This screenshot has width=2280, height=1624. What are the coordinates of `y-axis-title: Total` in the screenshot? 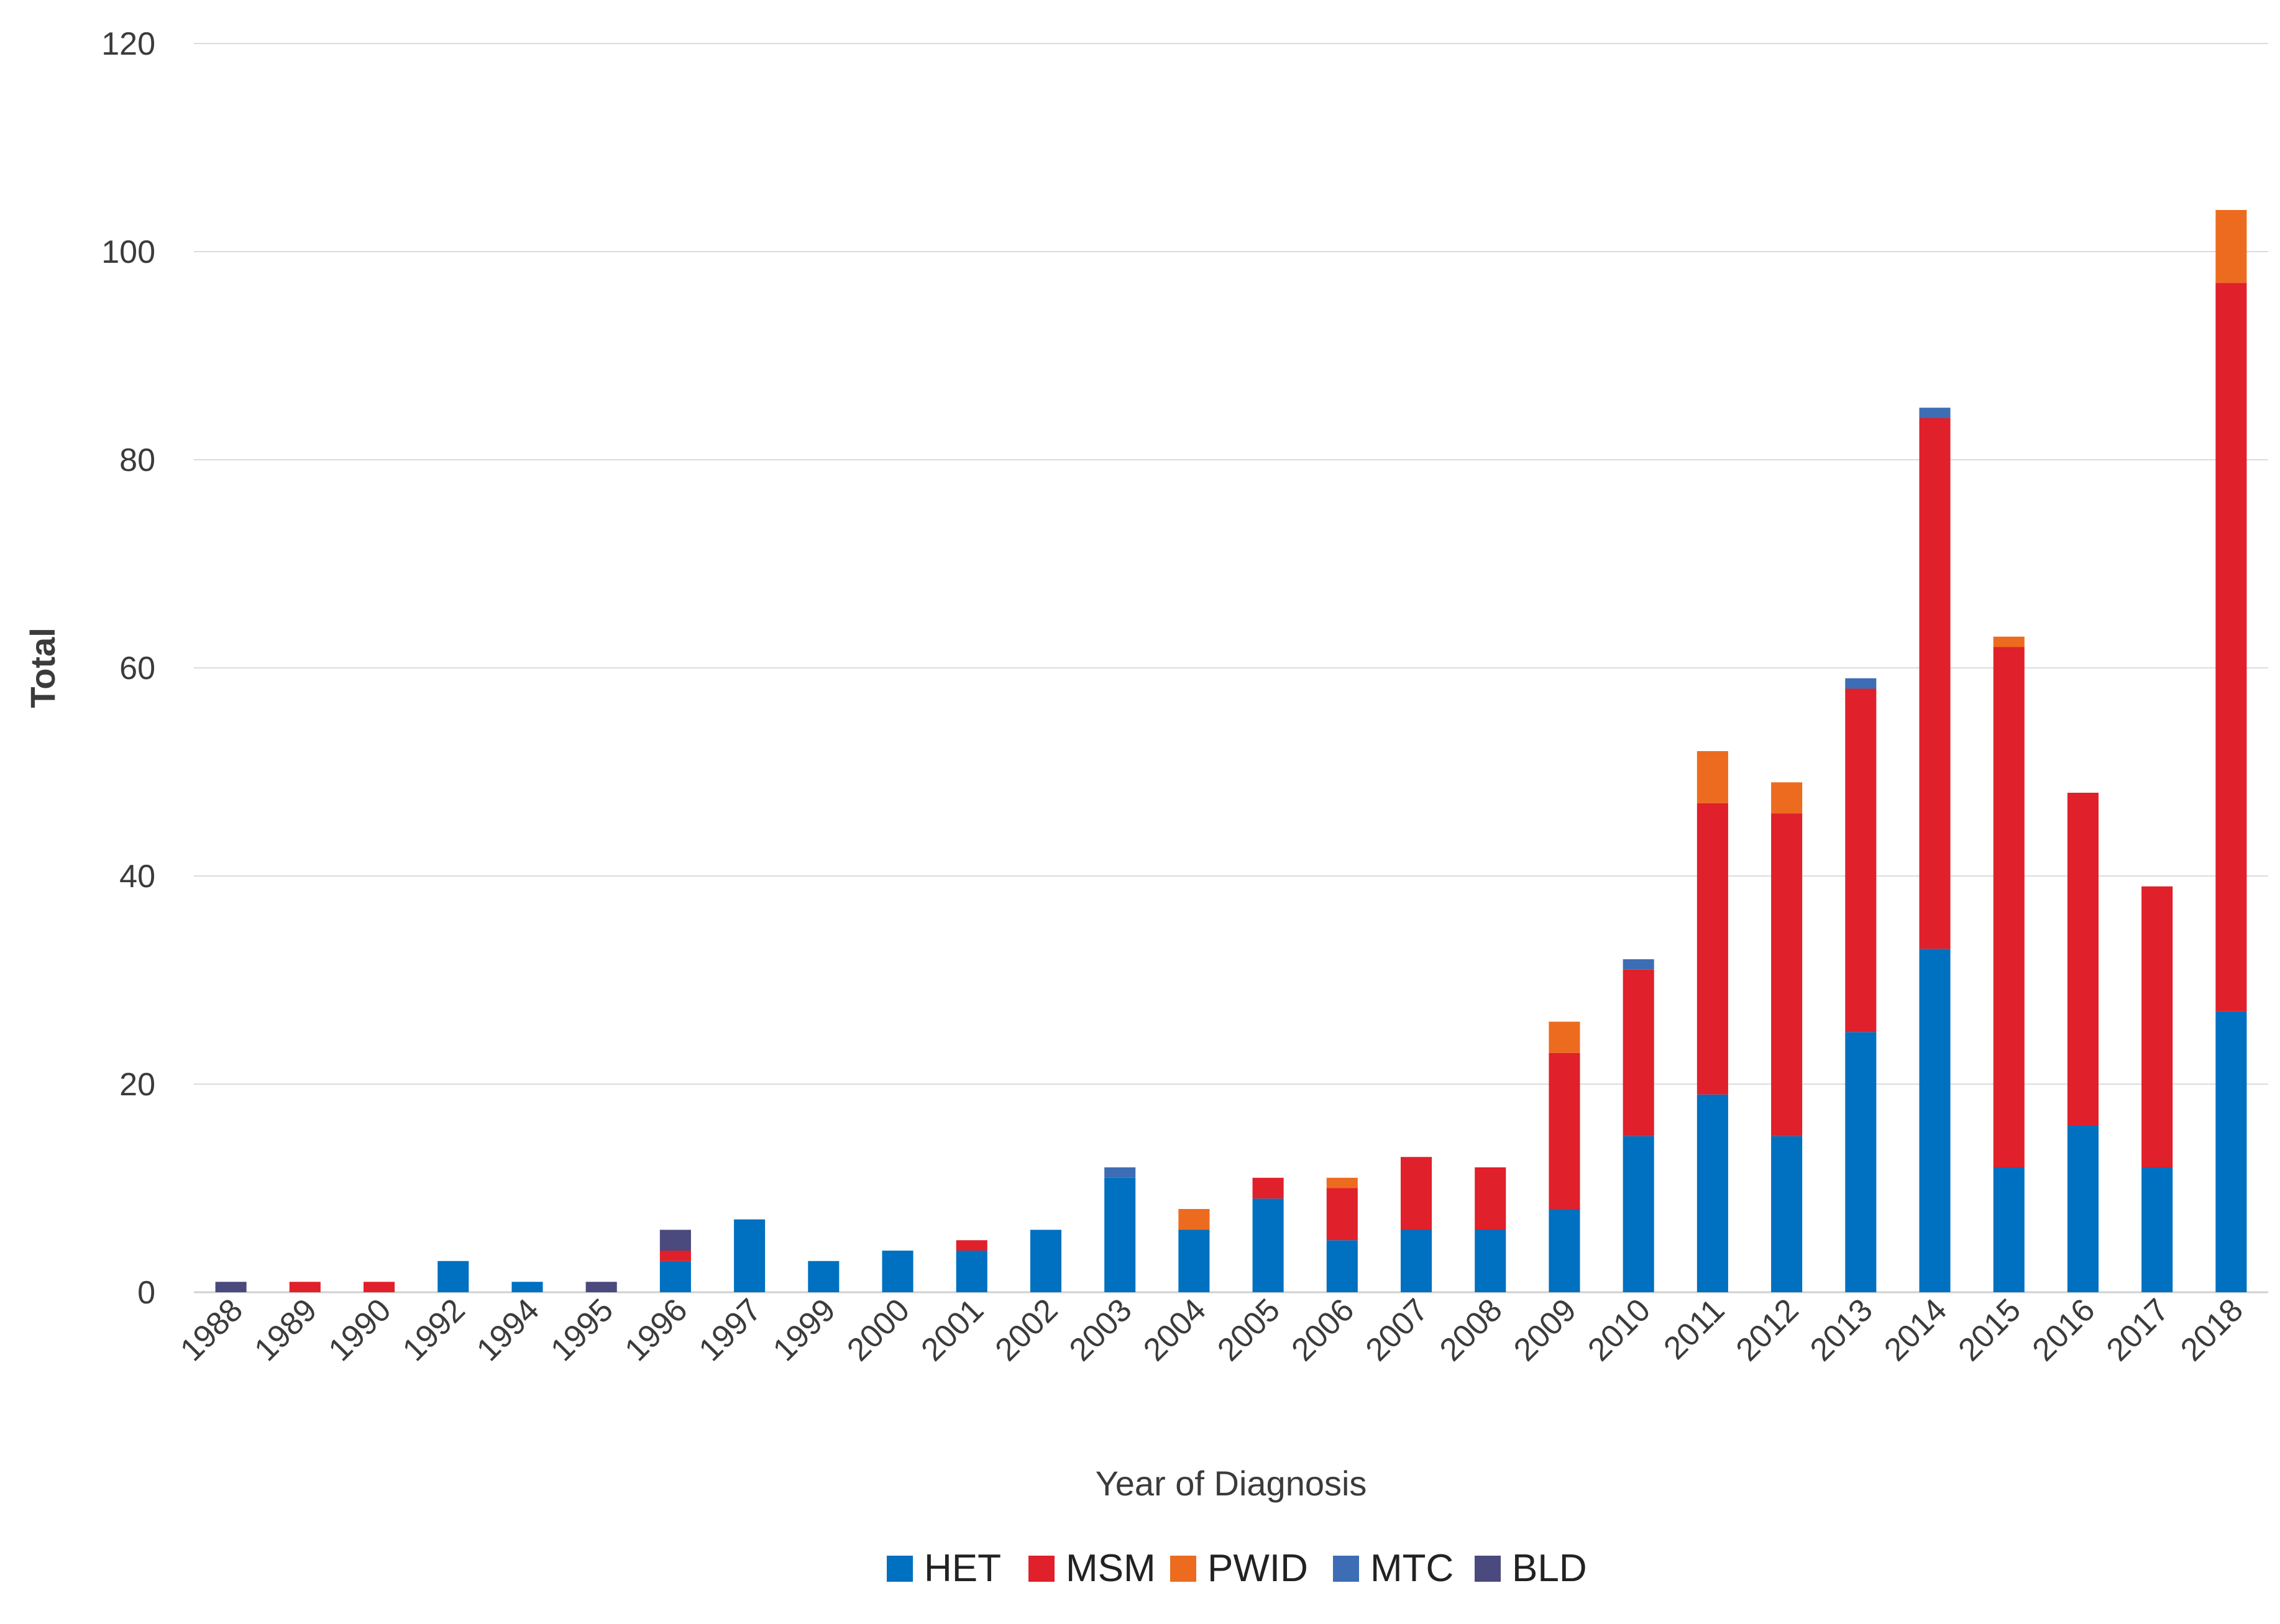 It's located at (42, 667).